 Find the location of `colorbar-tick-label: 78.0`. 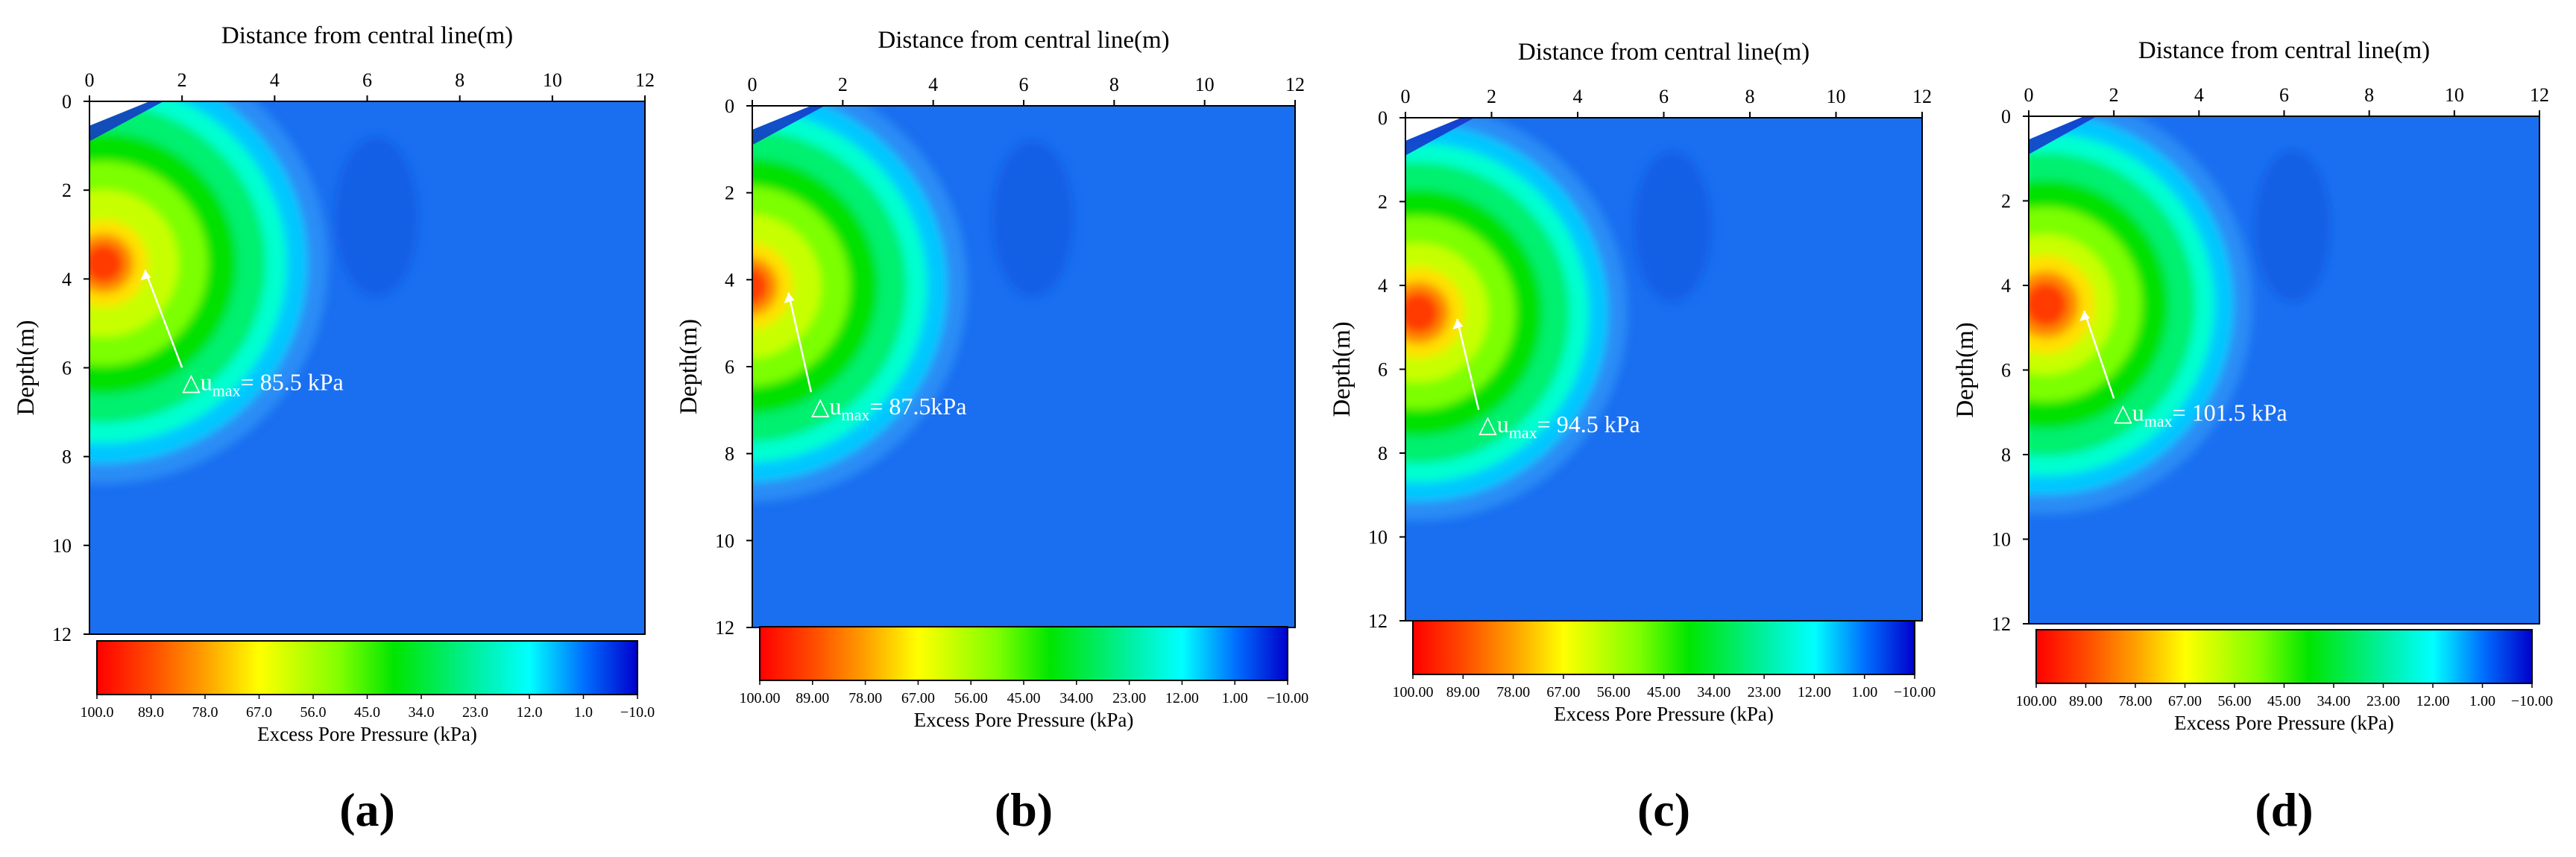

colorbar-tick-label: 78.0 is located at coordinates (205, 712).